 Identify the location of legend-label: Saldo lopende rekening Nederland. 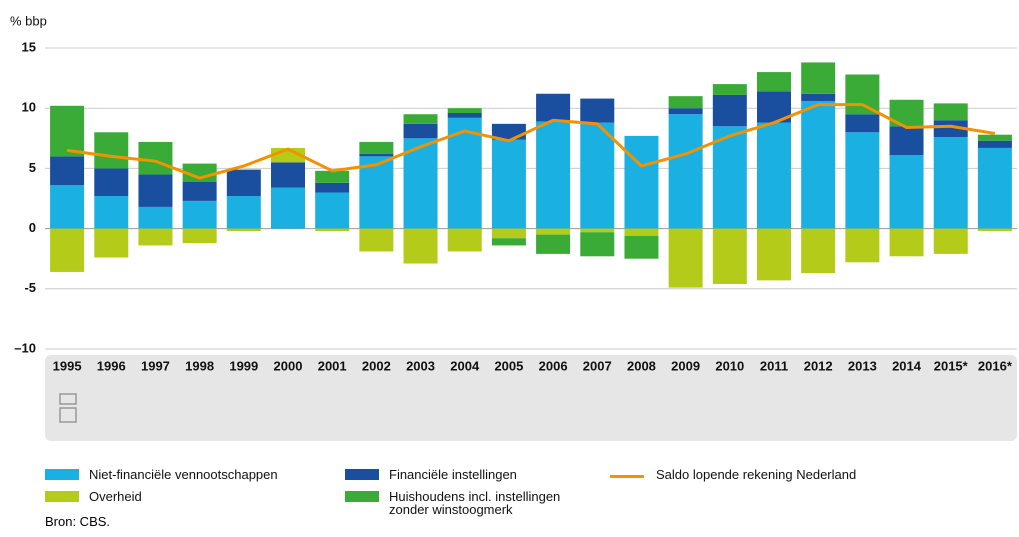
(756, 474).